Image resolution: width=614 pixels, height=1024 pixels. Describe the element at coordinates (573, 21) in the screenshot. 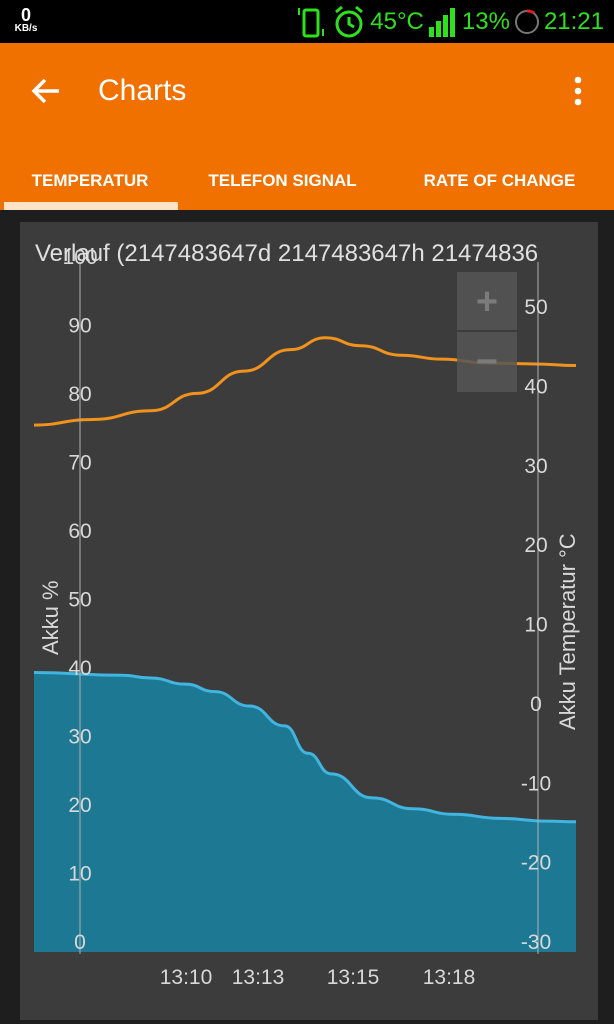

I see `clock-text: 21:21` at that location.